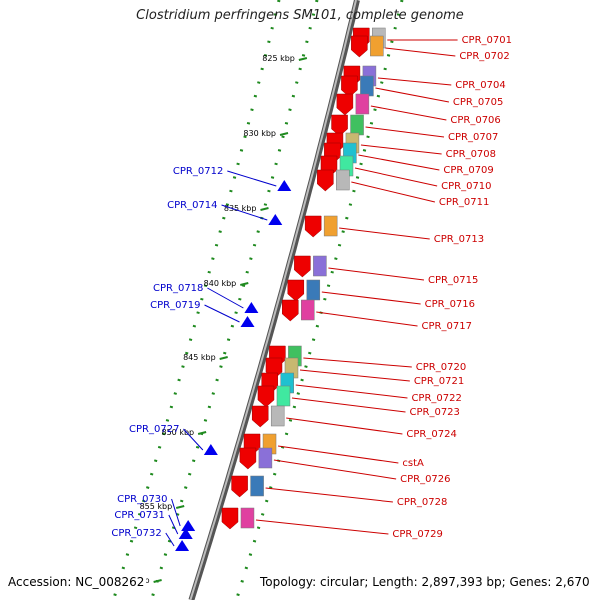 This screenshot has height=600, width=600. What do you see at coordinates (417, 534) in the screenshot?
I see `forward-gene-label: CPR_0729` at bounding box center [417, 534].